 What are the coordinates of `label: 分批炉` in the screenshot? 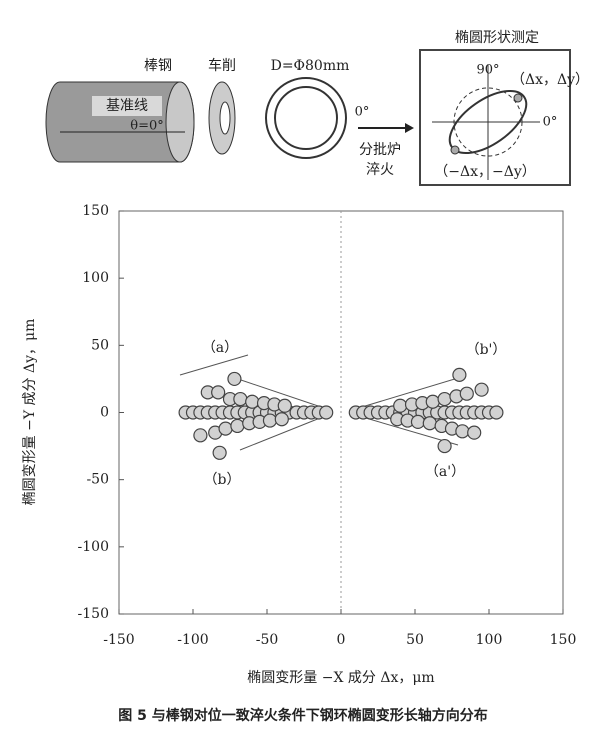 It's located at (380, 150).